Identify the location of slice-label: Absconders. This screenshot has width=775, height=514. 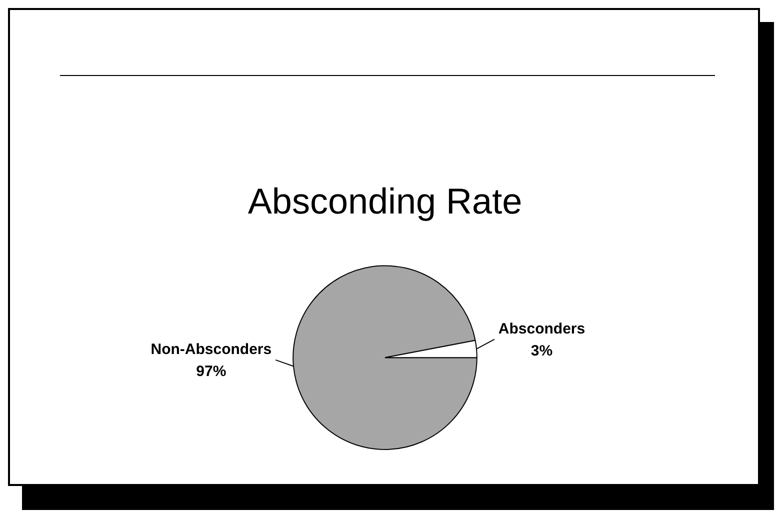
(542, 329).